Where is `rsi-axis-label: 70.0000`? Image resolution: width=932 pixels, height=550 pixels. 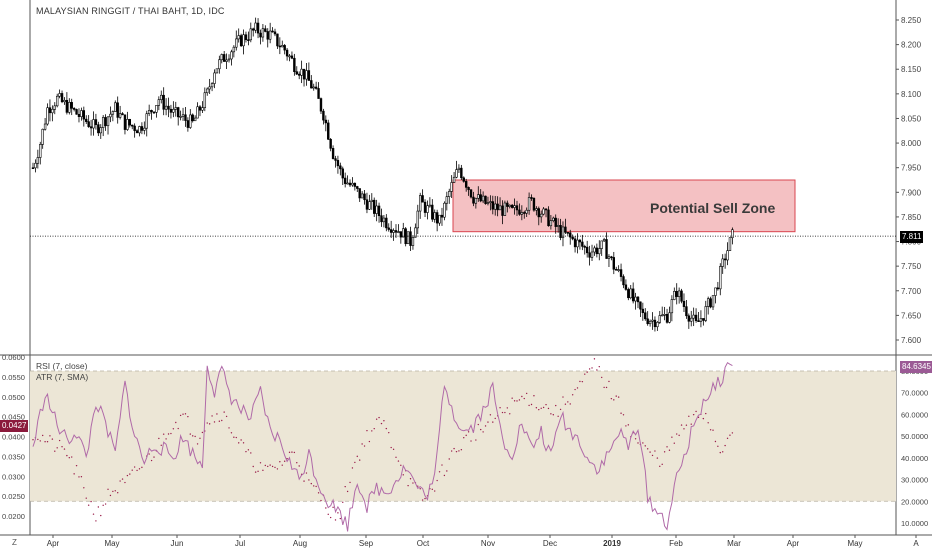
rsi-axis-label: 70.0000 is located at coordinates (914, 393).